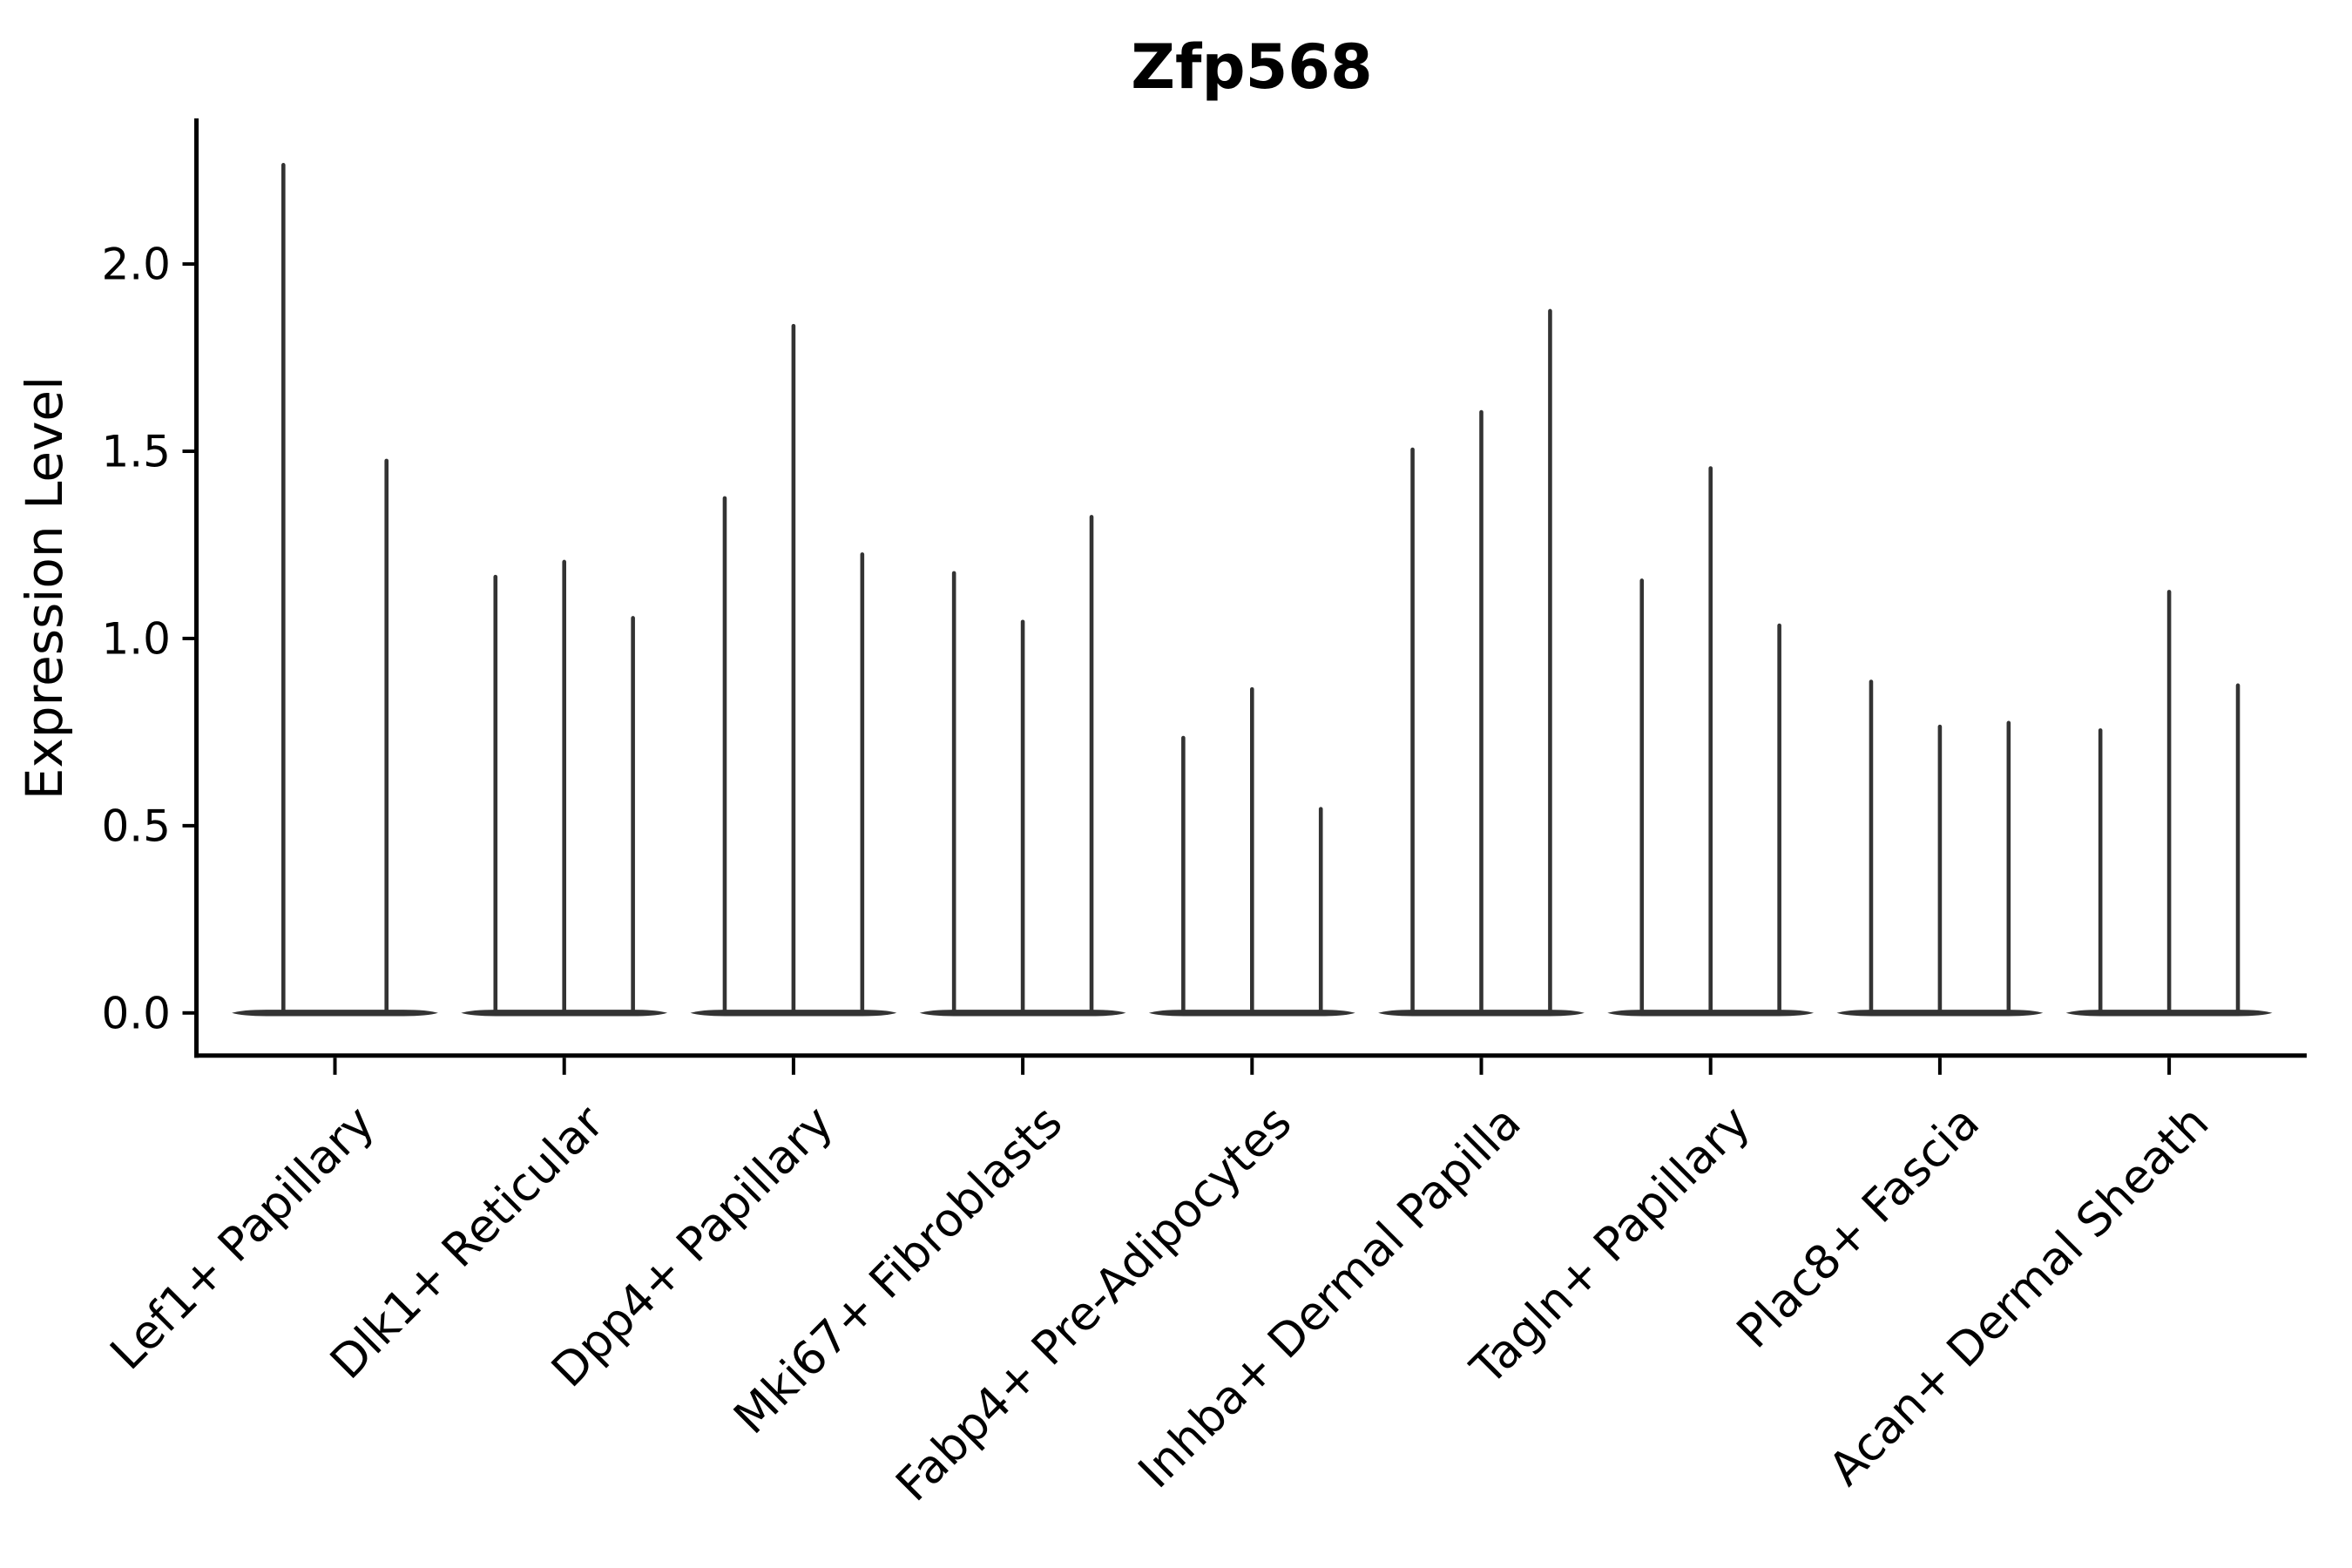 This screenshot has height=1568, width=2352. What do you see at coordinates (1251, 67) in the screenshot?
I see `chart-title: Zfp568` at bounding box center [1251, 67].